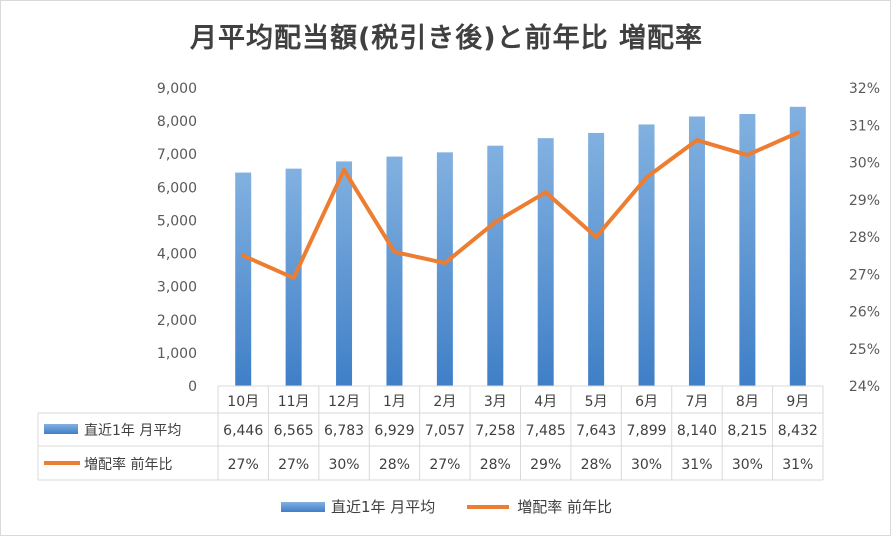 This screenshot has width=893, height=538. I want to click on y-right-tick-label: 27%, so click(864, 275).